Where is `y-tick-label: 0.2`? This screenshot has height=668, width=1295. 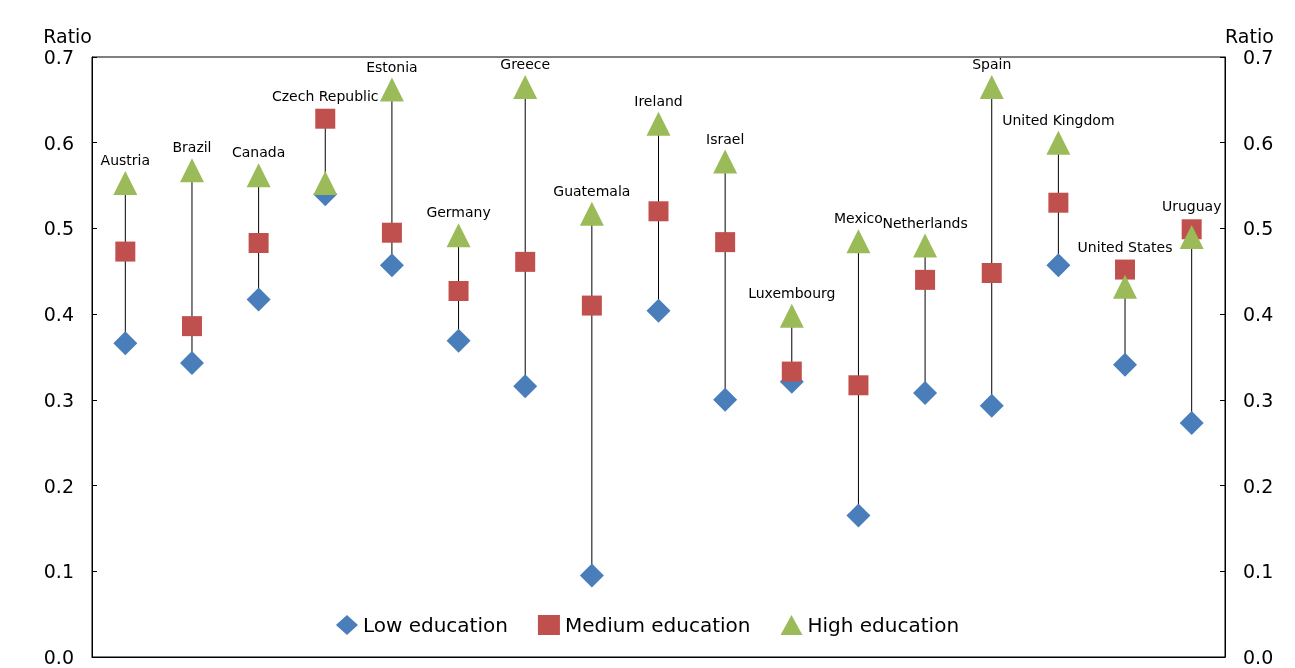
y-tick-label: 0.2 is located at coordinates (58, 485).